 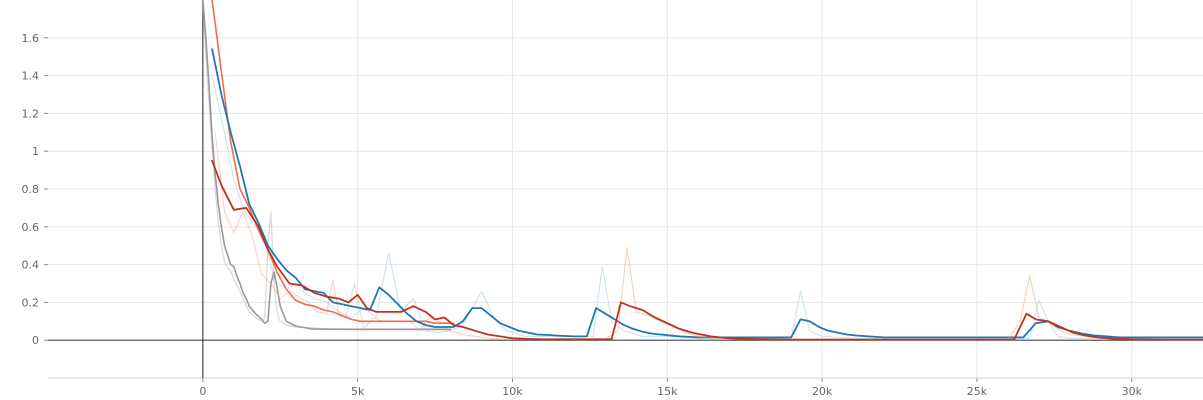 I want to click on y-tick-label: 1, so click(x=35, y=151).